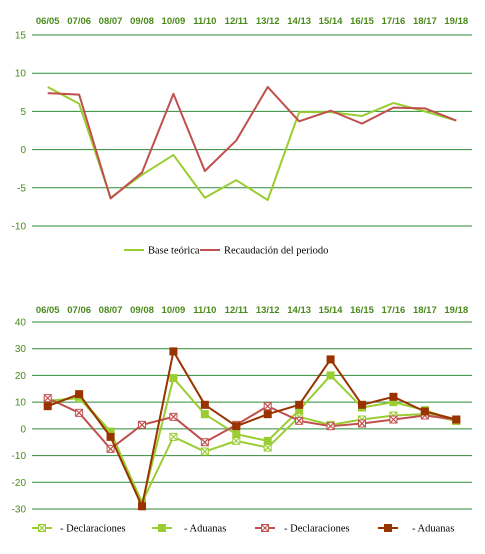  What do you see at coordinates (19, 483) in the screenshot?
I see `y-tick-label: -20` at bounding box center [19, 483].